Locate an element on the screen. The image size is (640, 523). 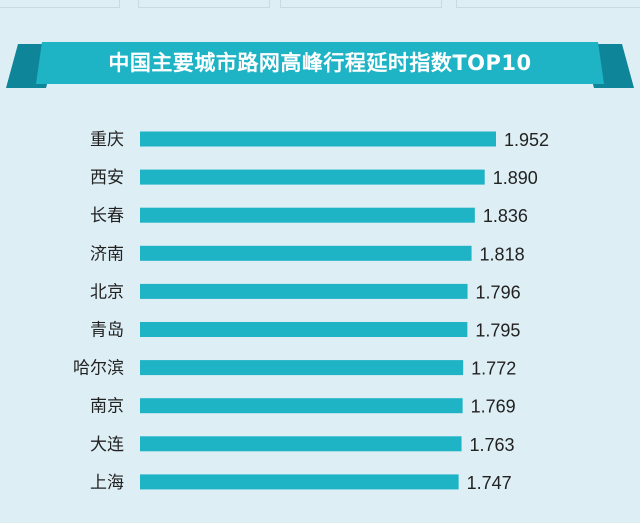
value-label: 1.952 is located at coordinates (526, 140).